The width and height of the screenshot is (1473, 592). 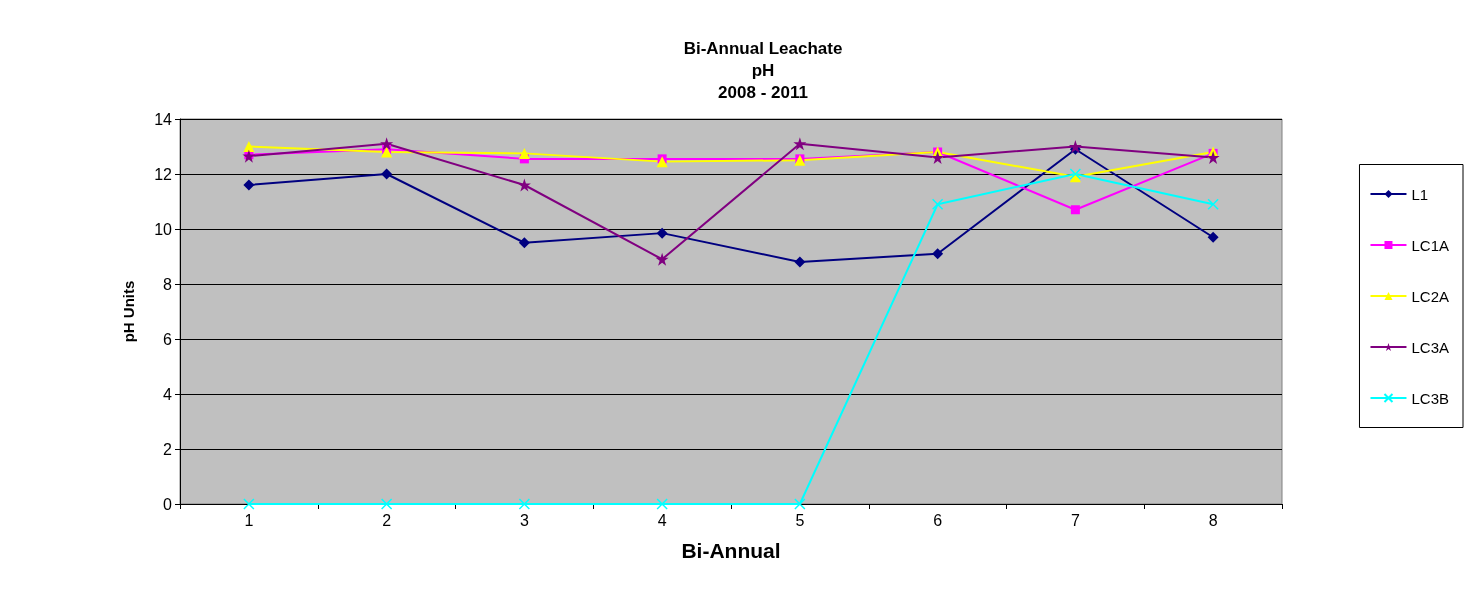 What do you see at coordinates (1430, 296) in the screenshot?
I see `legend-label: LC2A` at bounding box center [1430, 296].